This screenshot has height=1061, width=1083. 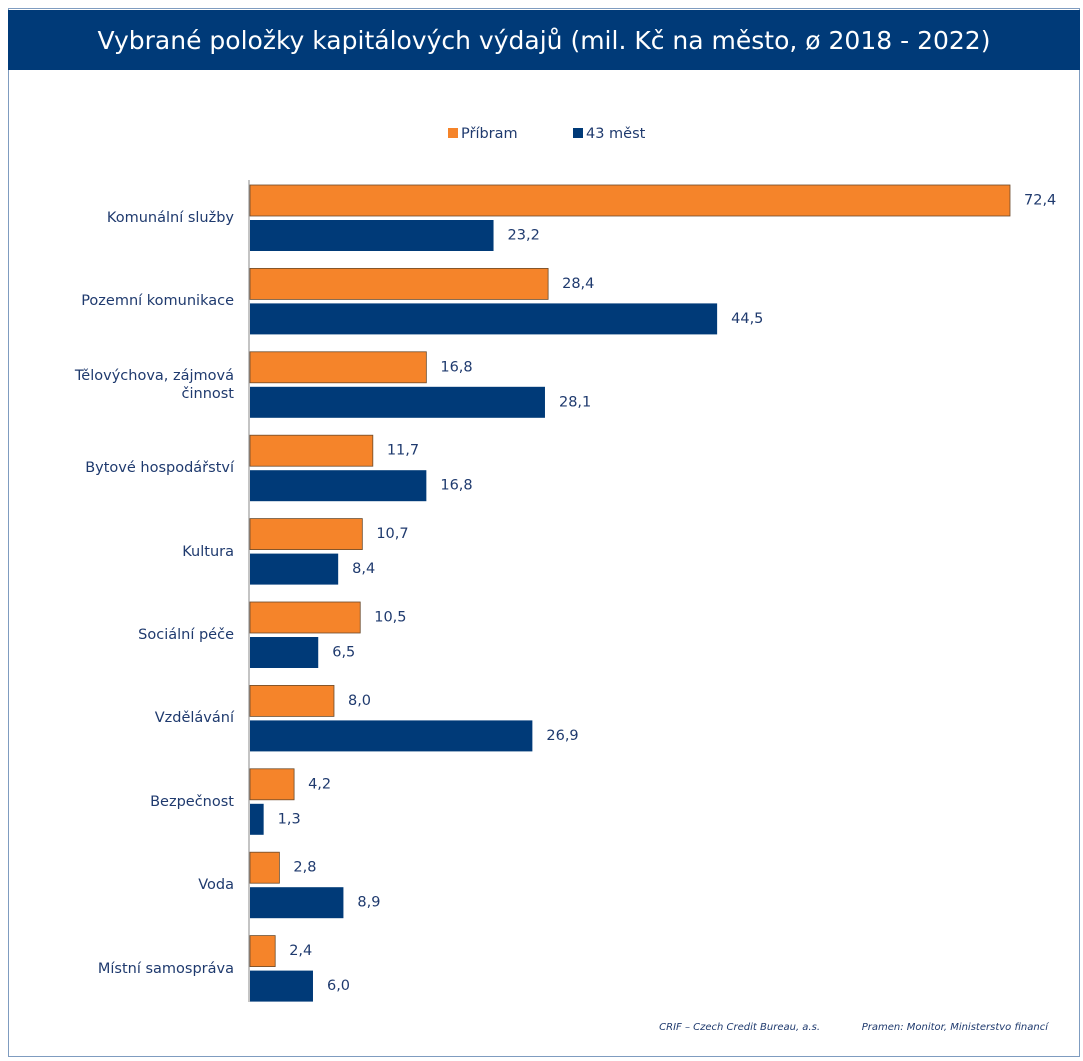 What do you see at coordinates (216, 885) in the screenshot?
I see `category-label: Voda` at bounding box center [216, 885].